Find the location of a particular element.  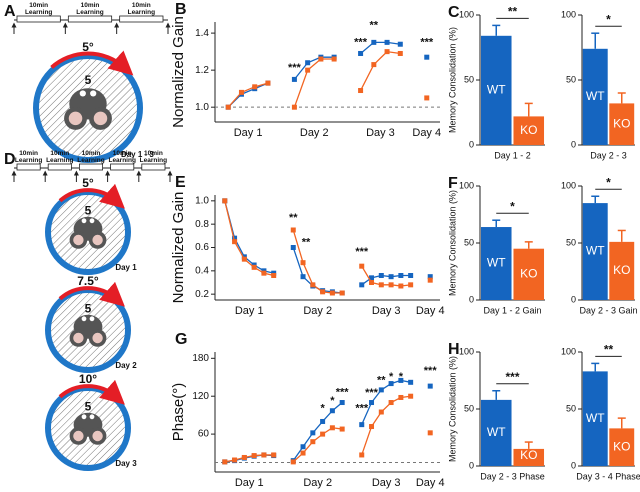

panel-label: H is located at coordinates (454, 349).